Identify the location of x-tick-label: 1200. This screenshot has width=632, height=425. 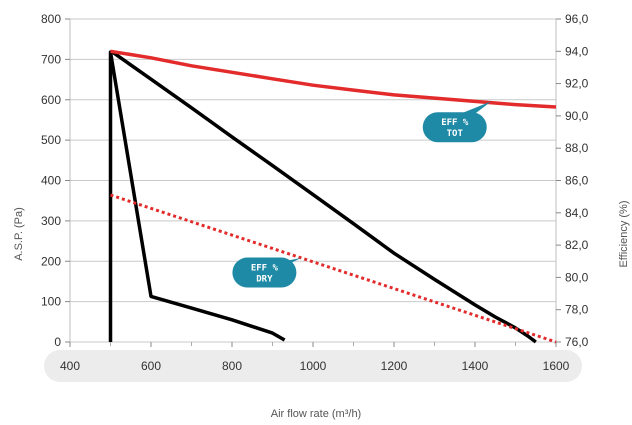
(394, 366).